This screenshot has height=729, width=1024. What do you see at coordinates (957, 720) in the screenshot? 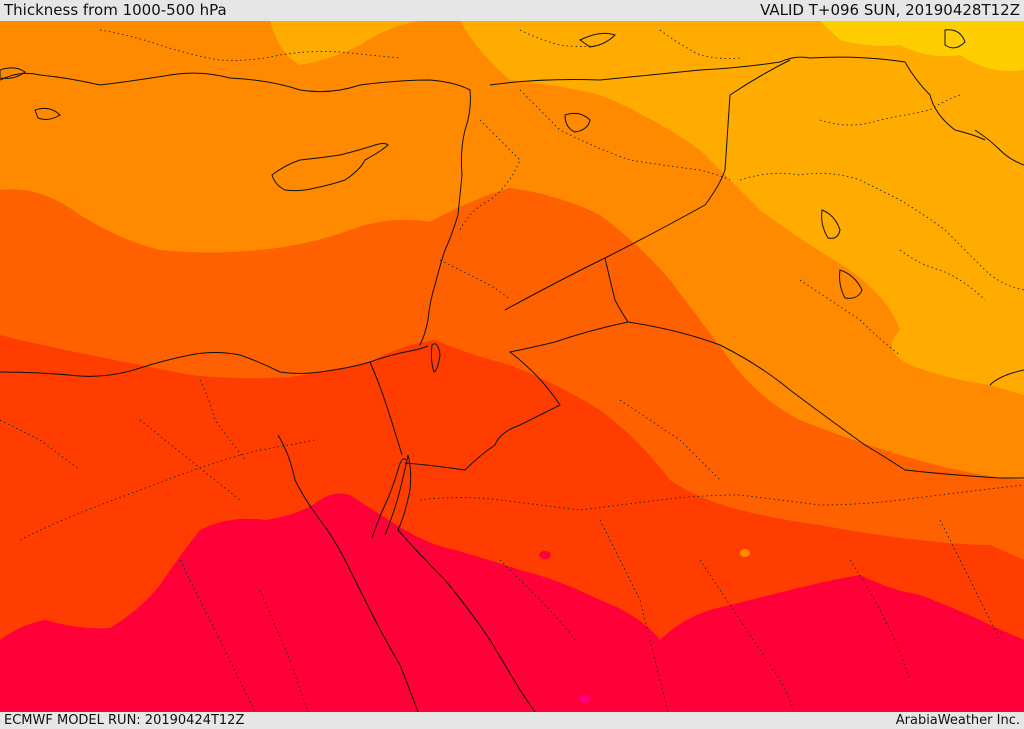
I see `credit: ArabiaWeather Inc.` at bounding box center [957, 720].